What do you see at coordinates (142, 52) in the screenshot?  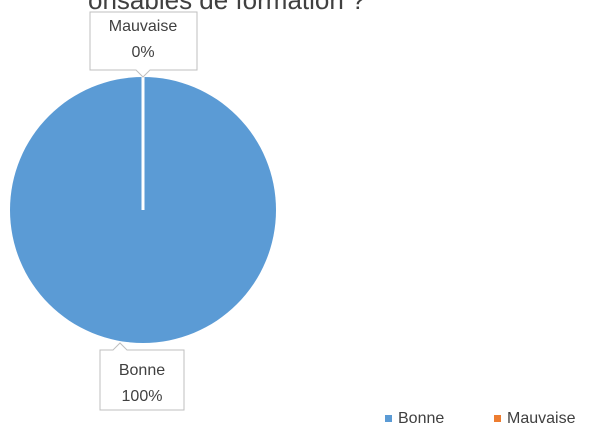 I see `data-label-value: 0%` at bounding box center [142, 52].